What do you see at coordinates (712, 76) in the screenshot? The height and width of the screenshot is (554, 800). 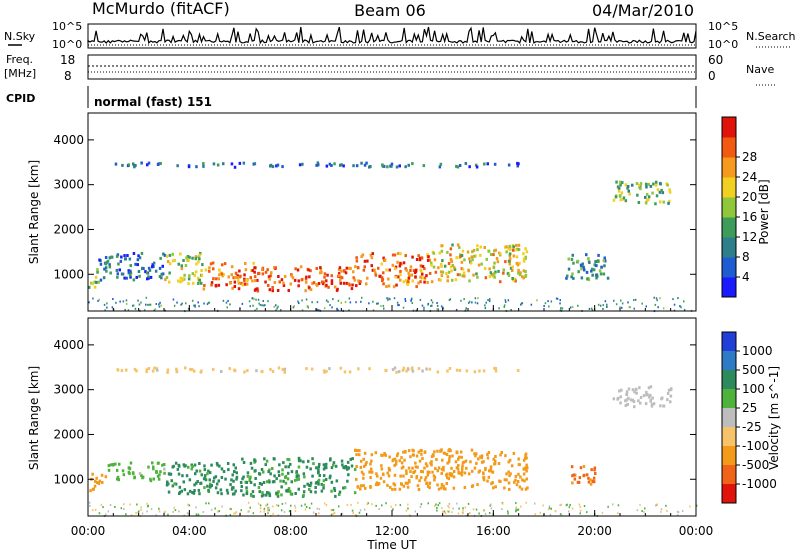 I see `nave-tick-low: 0` at bounding box center [712, 76].